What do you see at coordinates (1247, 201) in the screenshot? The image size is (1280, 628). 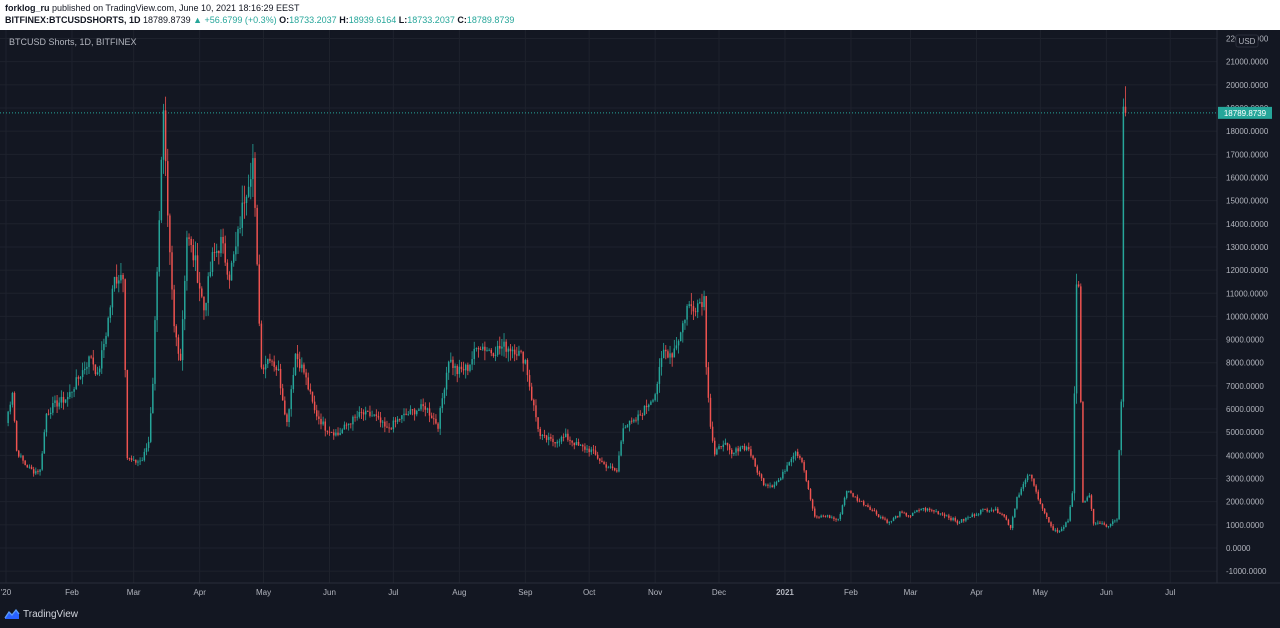 I see `price-tick-label: 15000.0000` at bounding box center [1247, 201].